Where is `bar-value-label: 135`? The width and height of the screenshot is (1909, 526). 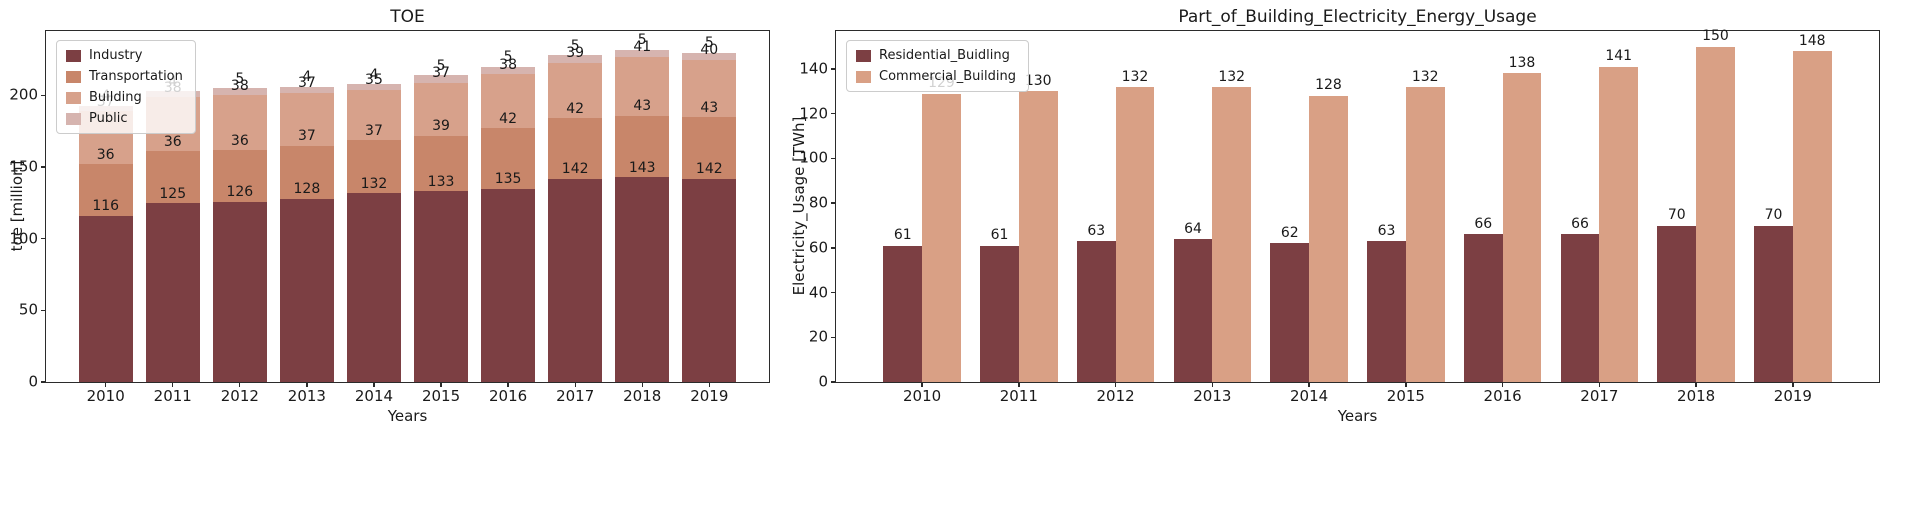 bar-value-label: 135 is located at coordinates (508, 179).